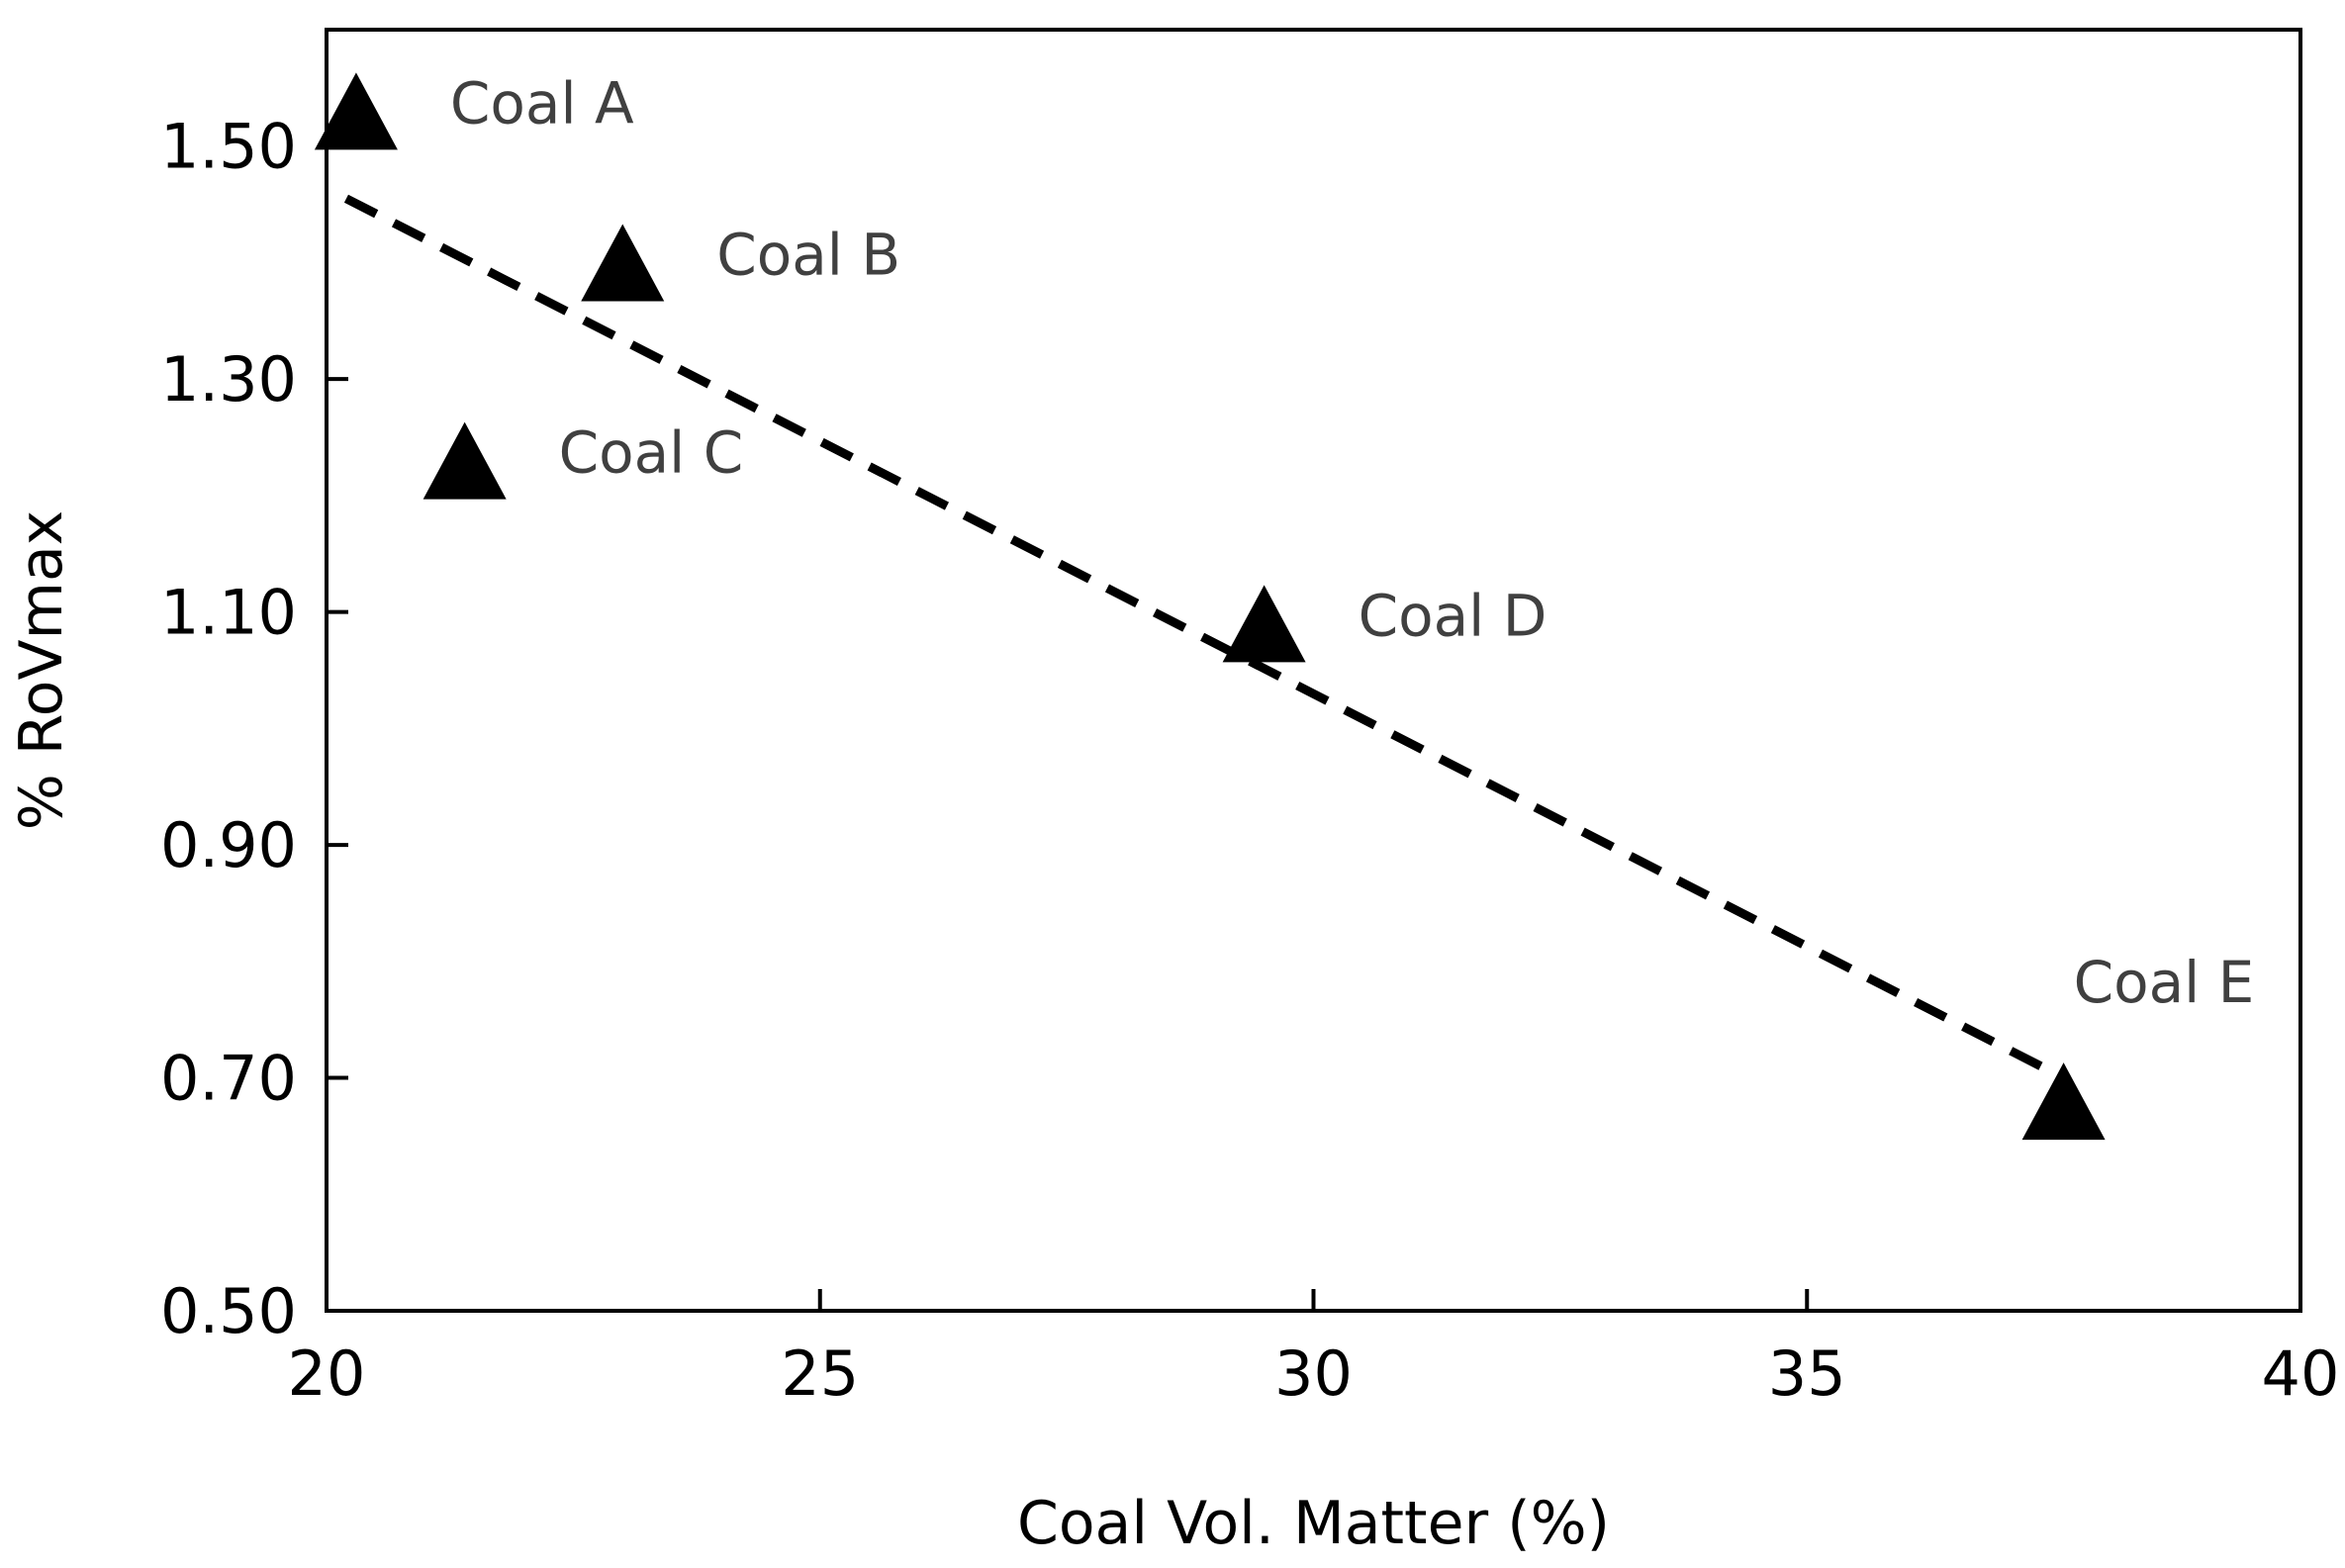 The height and width of the screenshot is (1568, 2345). I want to click on data-point-label: Coal D, so click(1453, 615).